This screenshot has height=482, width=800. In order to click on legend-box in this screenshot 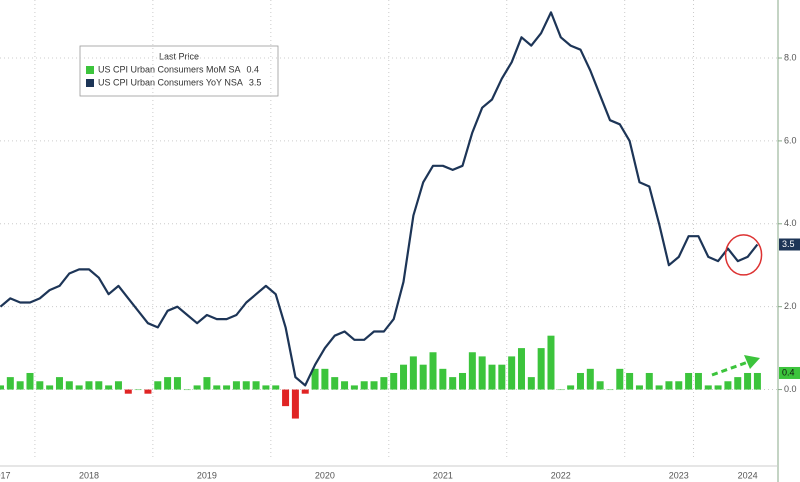, I will do `click(179, 71)`.